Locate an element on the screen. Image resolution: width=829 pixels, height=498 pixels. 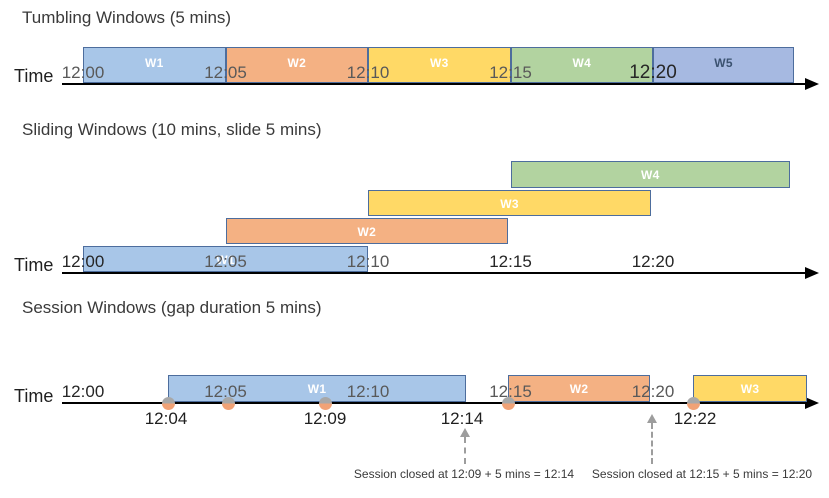
window-box-w5: W5 is located at coordinates (723, 65).